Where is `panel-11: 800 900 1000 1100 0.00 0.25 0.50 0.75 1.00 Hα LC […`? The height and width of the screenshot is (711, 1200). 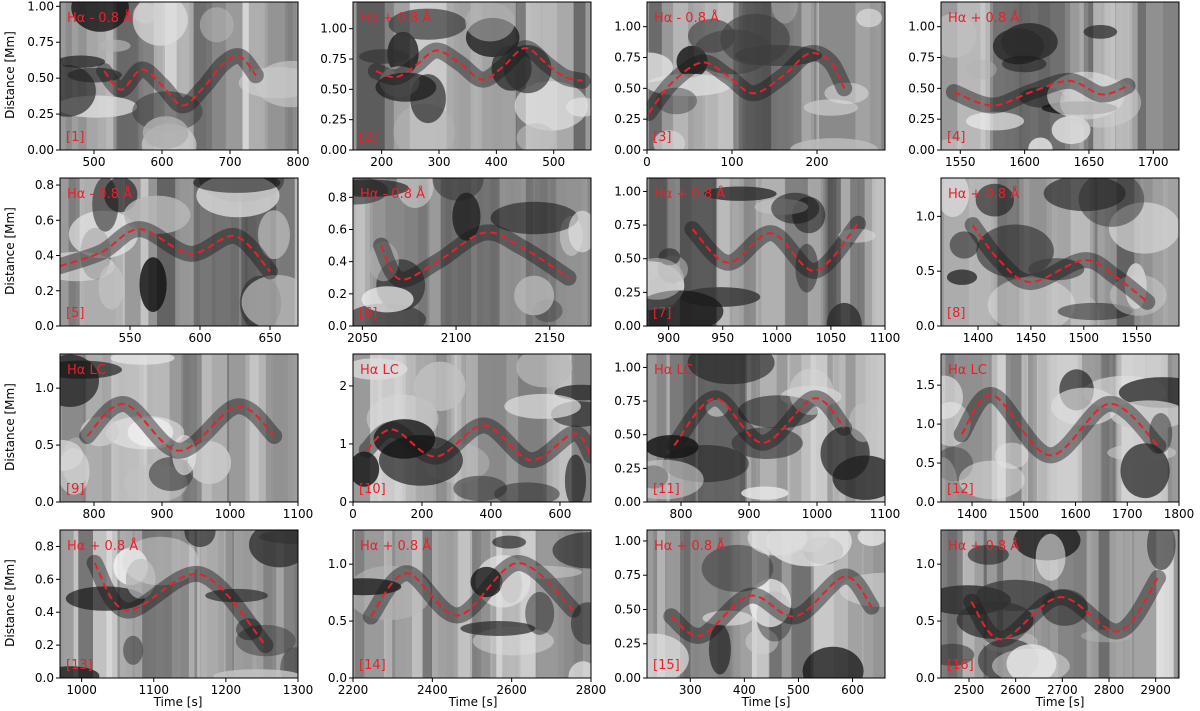
panel-11: 800 900 1000 1100 0.00 0.25 0.50 0.75 1.00 Hα LC [… is located at coordinates (757, 437).